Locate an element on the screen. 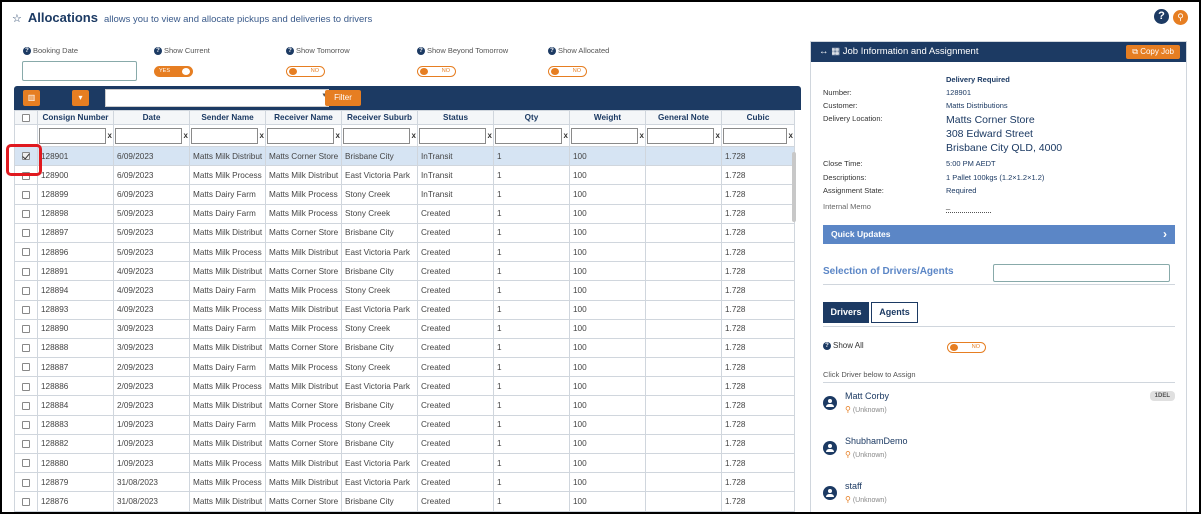  copy-job-button: ⧉ Copy Job is located at coordinates (1153, 52).